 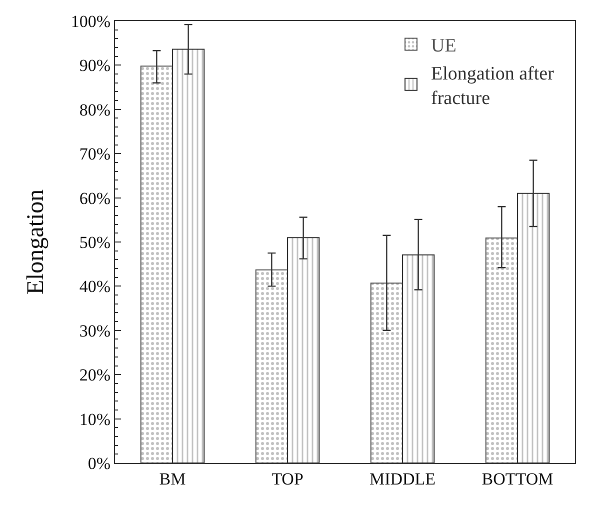 I want to click on y-tick-label: 20%, so click(x=95, y=375).